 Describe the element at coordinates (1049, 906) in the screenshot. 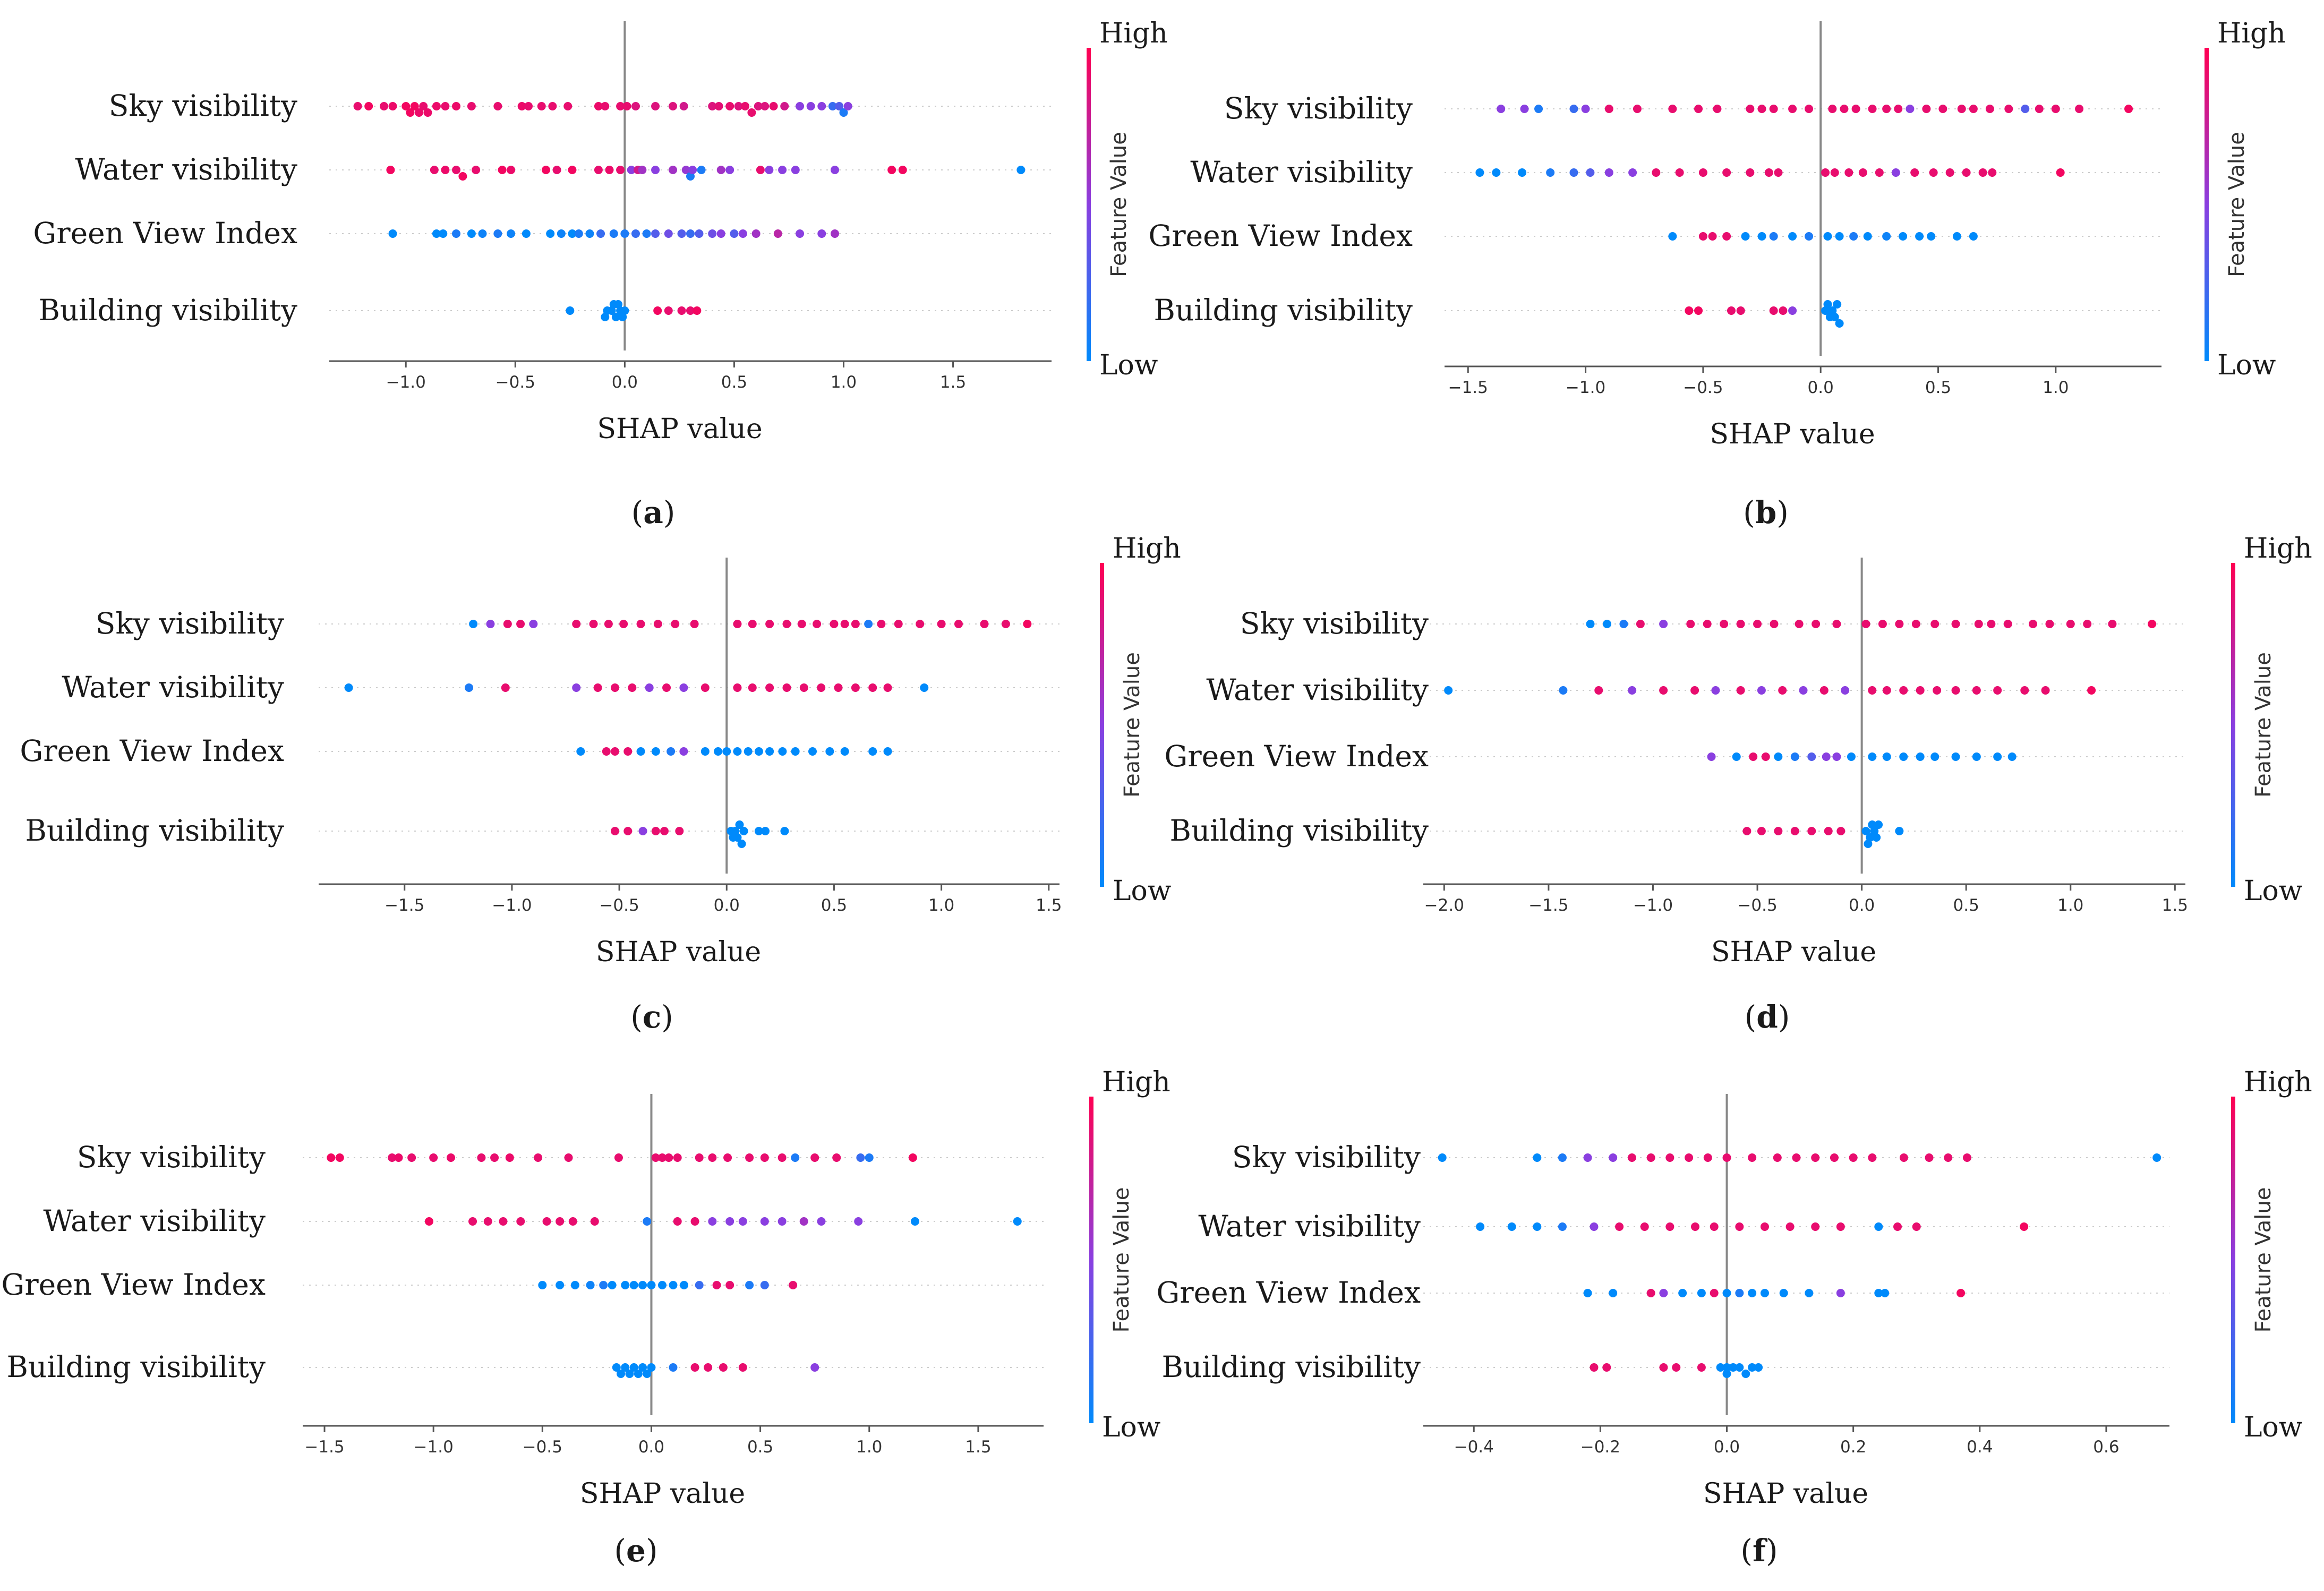

I see `x-tick-label: 1.5` at that location.